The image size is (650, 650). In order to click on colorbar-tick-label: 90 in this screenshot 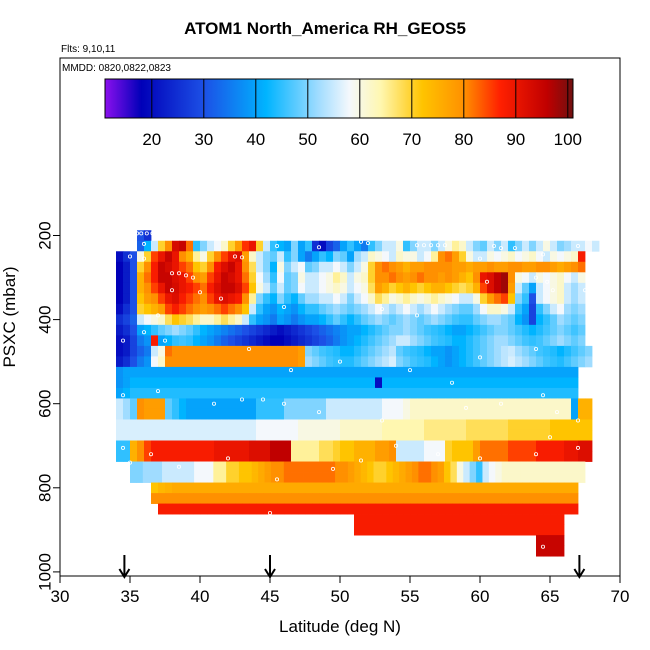, I will do `click(515, 139)`.